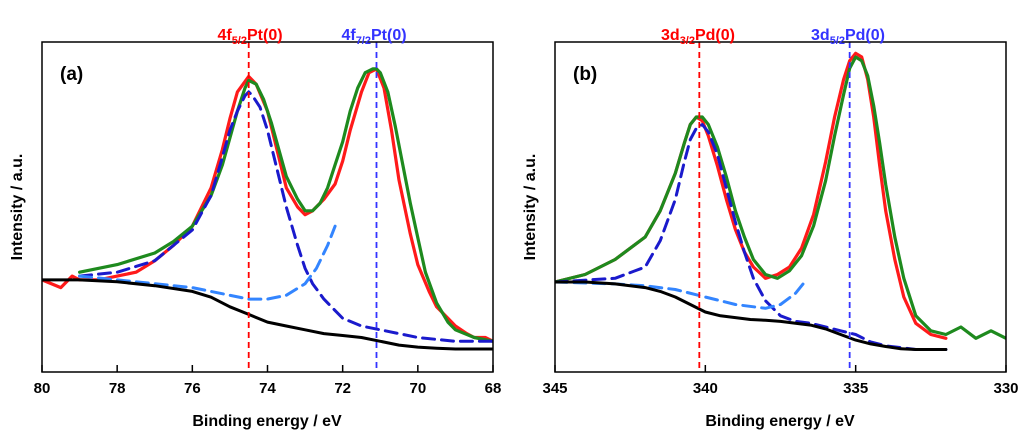 The image size is (1024, 442). Describe the element at coordinates (774, 207) in the screenshot. I see `panel-b-markers` at that location.